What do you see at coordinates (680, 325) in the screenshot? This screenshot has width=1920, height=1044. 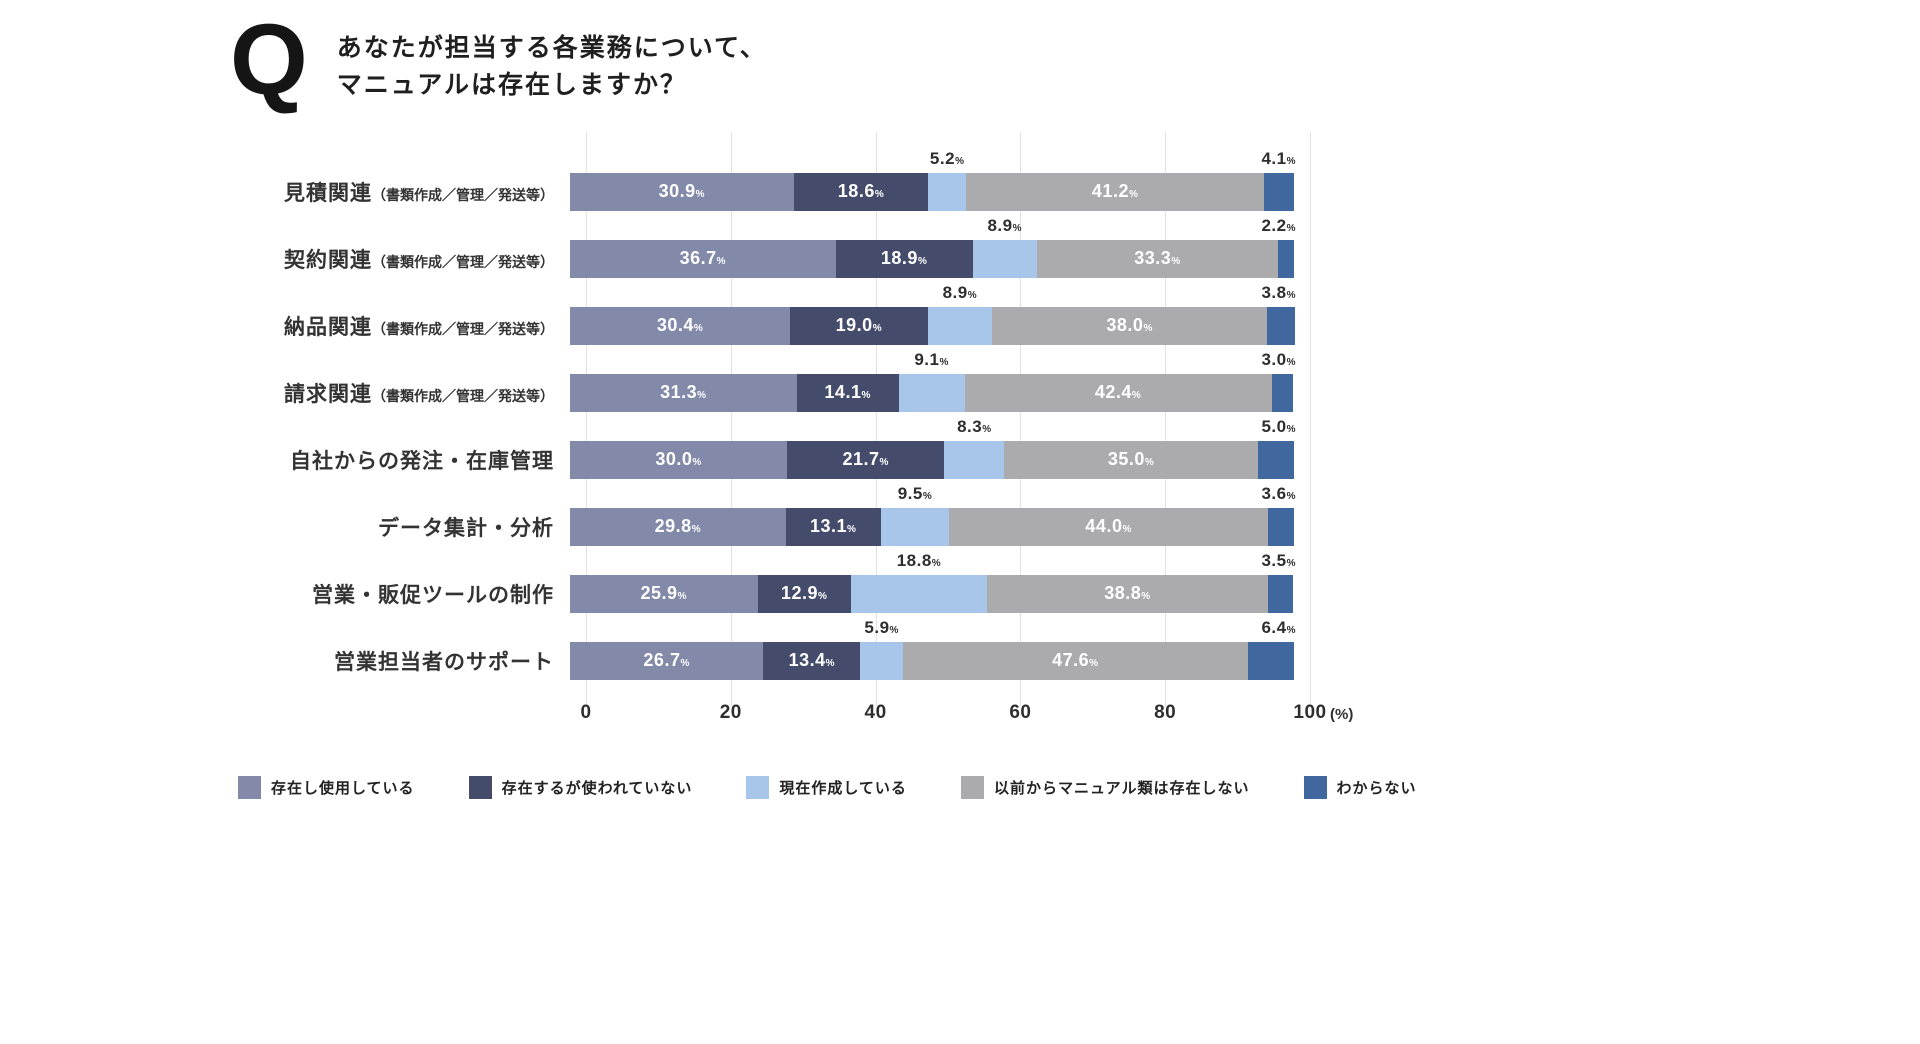 I see `segment-value: 30.4%` at bounding box center [680, 325].